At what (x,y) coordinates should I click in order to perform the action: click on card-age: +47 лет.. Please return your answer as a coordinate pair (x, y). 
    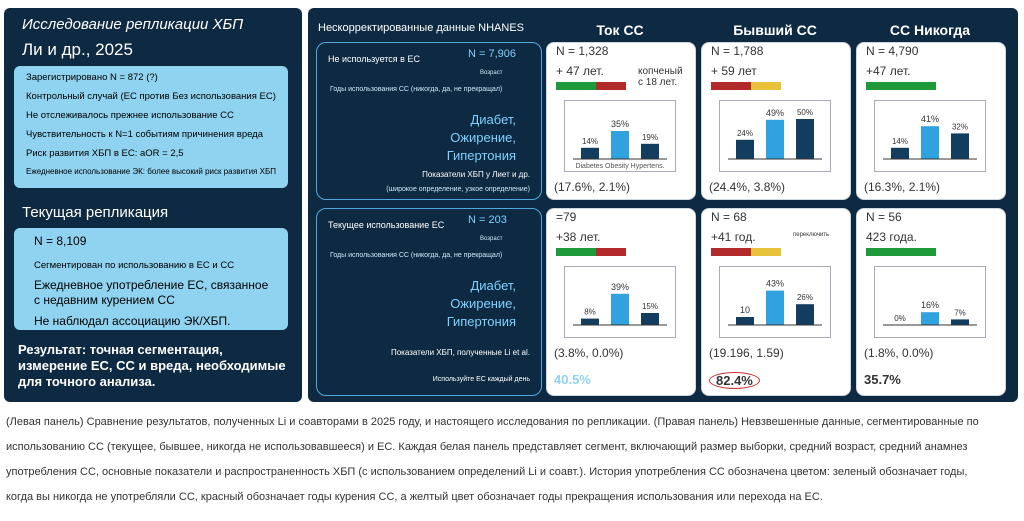
    Looking at the image, I should click on (888, 71).